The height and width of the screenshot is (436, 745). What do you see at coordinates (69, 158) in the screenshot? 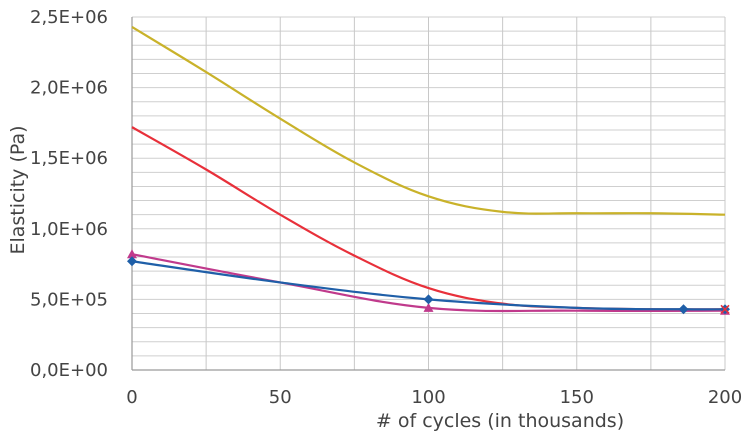
I see `y-tick-label: 1,5E+06` at bounding box center [69, 158].